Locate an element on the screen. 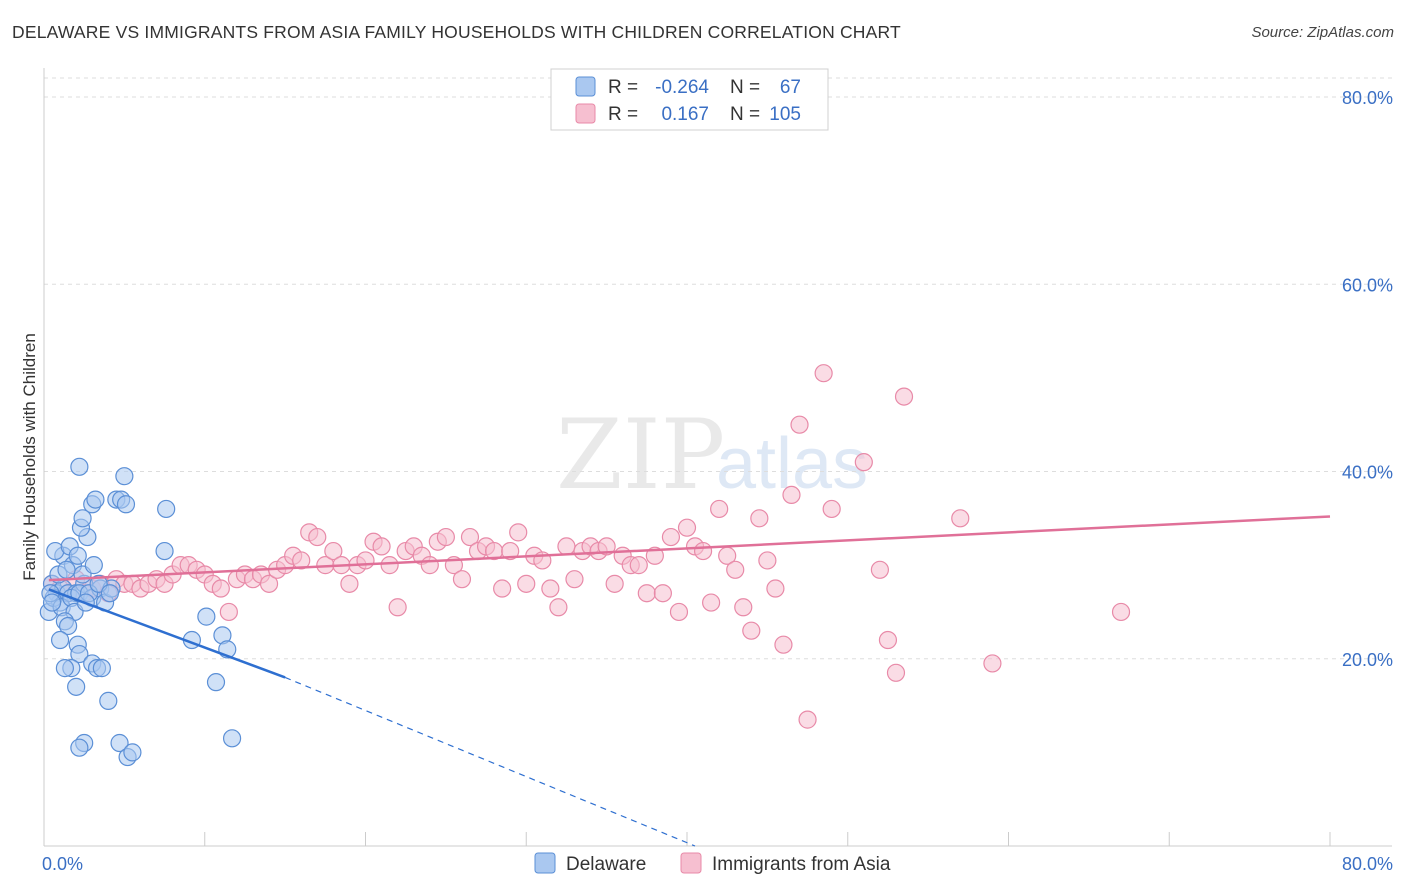 The height and width of the screenshot is (892, 1406). source-label: Source: ZipAtlas.com is located at coordinates (1322, 32).